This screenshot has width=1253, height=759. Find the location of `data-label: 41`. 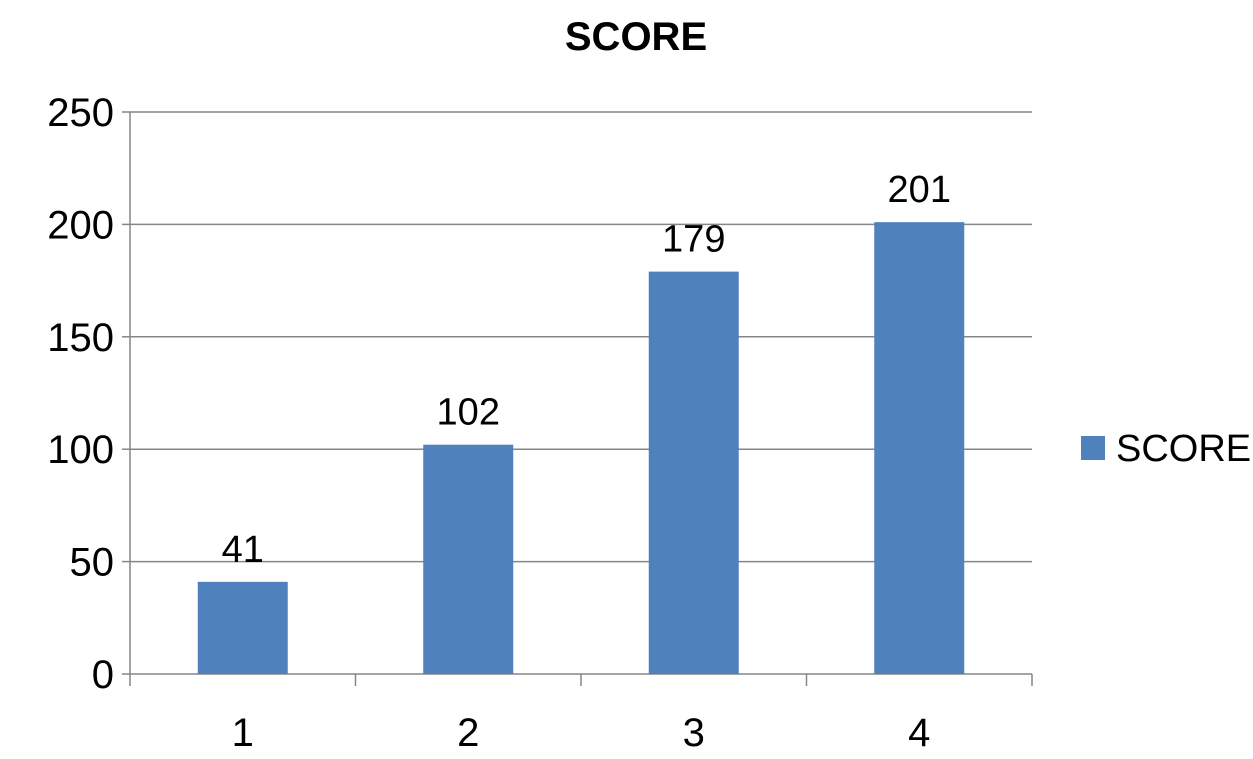

data-label: 41 is located at coordinates (243, 550).